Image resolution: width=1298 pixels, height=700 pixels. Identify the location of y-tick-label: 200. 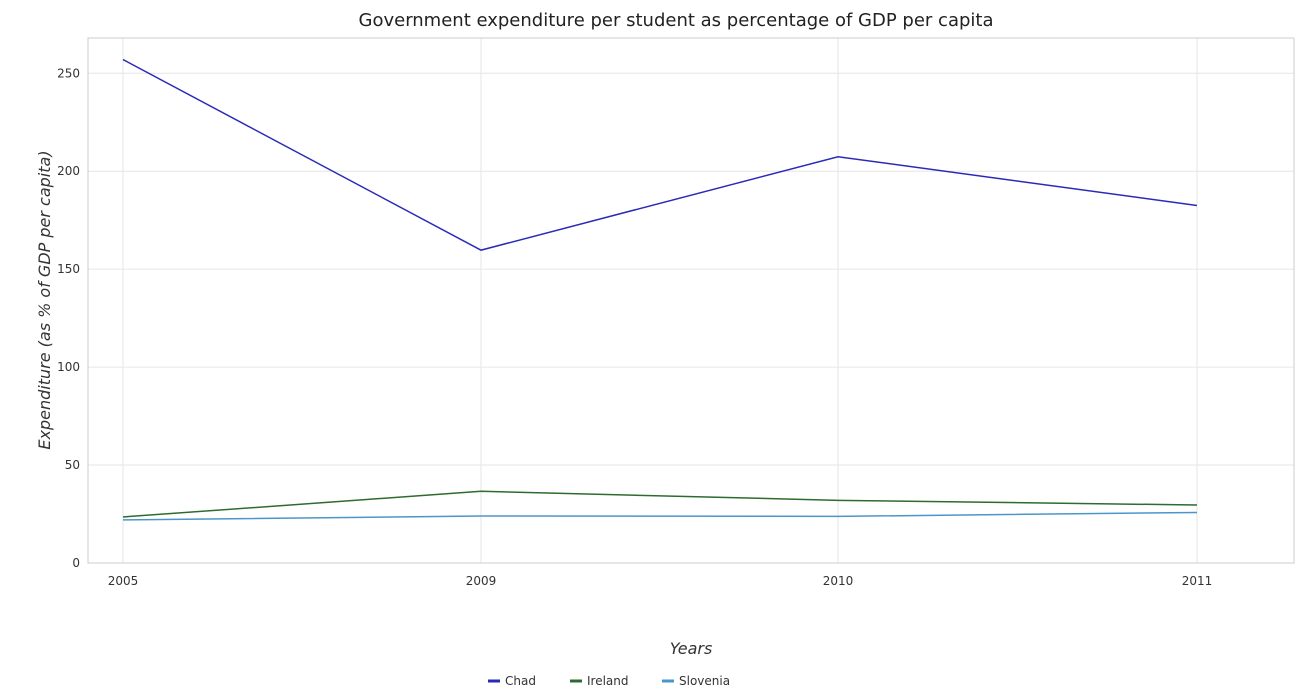
(68, 171).